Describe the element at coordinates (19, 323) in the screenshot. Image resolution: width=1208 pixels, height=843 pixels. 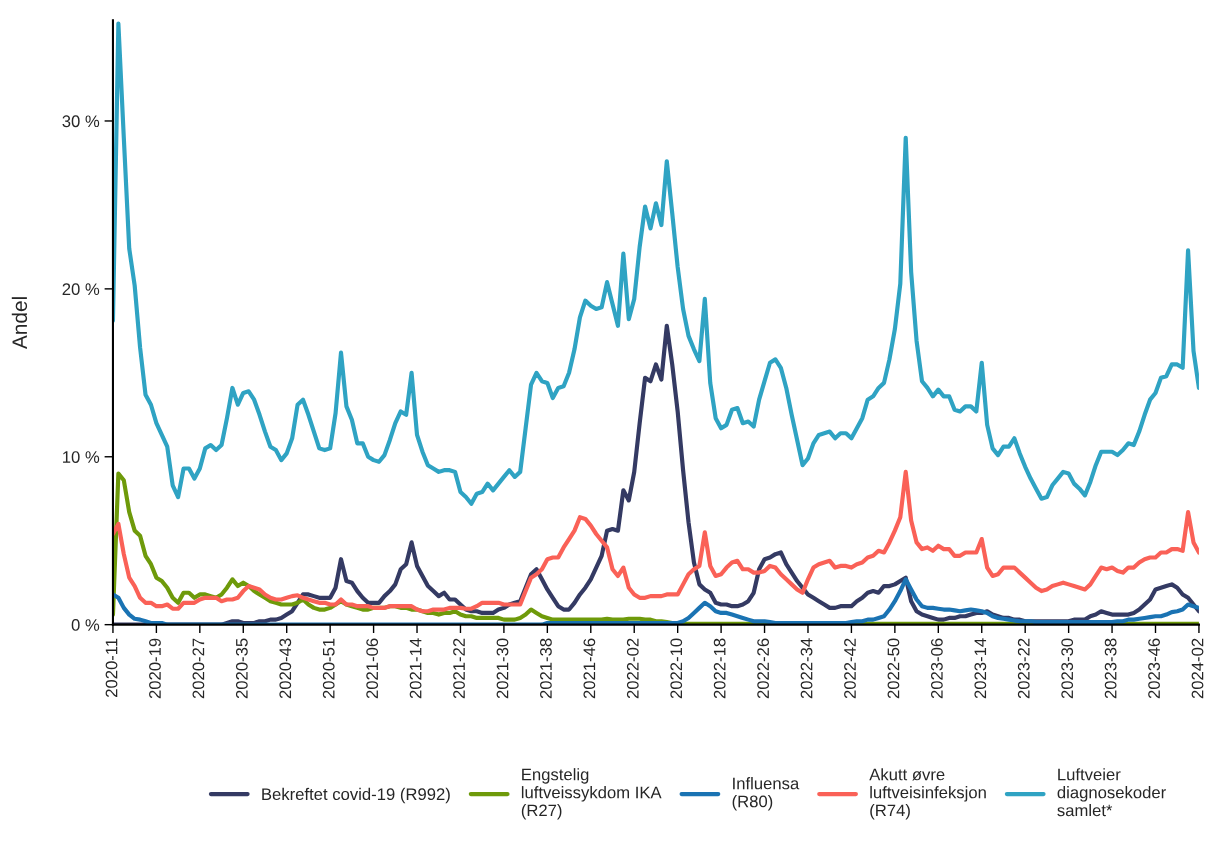
I see `y-axis-title: Andel` at that location.